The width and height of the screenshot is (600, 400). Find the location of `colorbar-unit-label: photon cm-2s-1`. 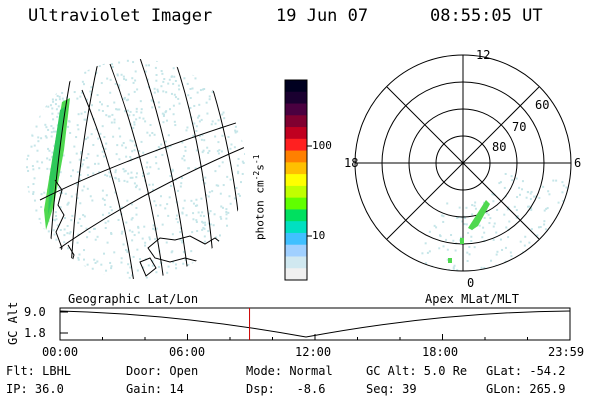

colorbar-unit-label: photon cm-2s-1 is located at coordinates (259, 197).